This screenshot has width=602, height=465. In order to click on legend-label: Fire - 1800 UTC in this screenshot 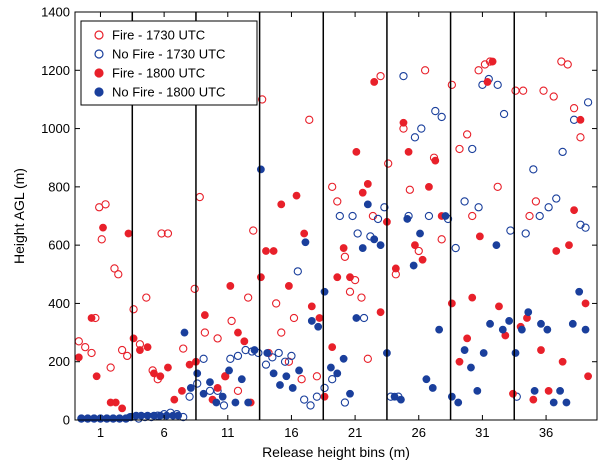, I will do `click(158, 73)`.